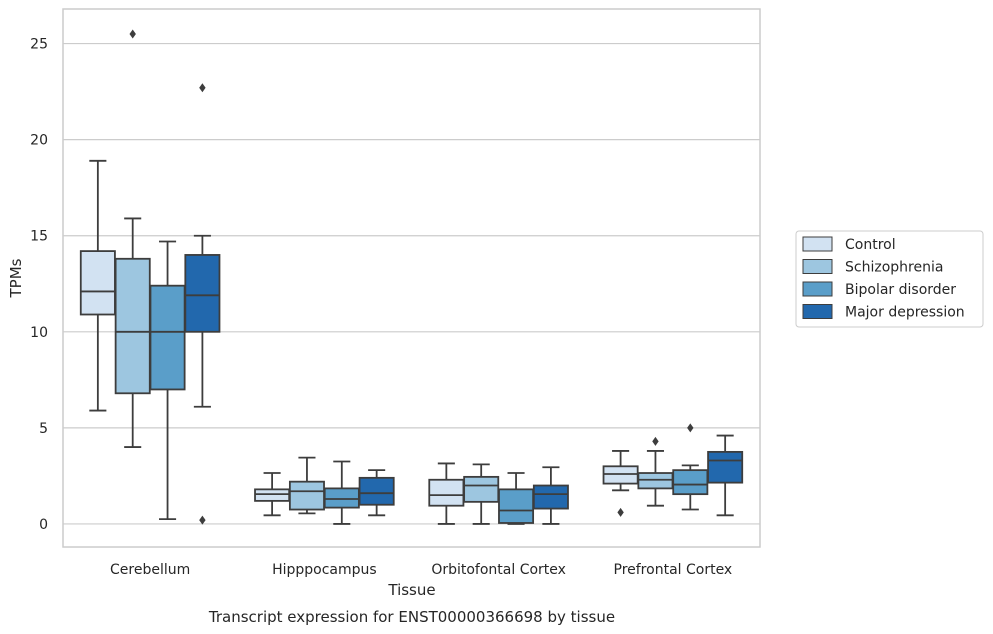 The height and width of the screenshot is (634, 993). I want to click on y-tick-label: 15, so click(39, 237).